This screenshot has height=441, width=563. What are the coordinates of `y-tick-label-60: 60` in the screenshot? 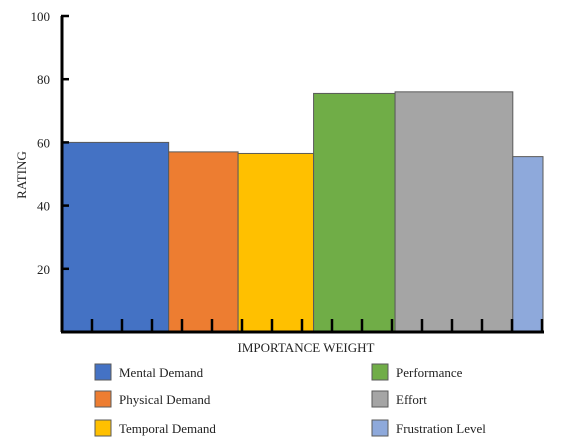 It's located at (43, 142).